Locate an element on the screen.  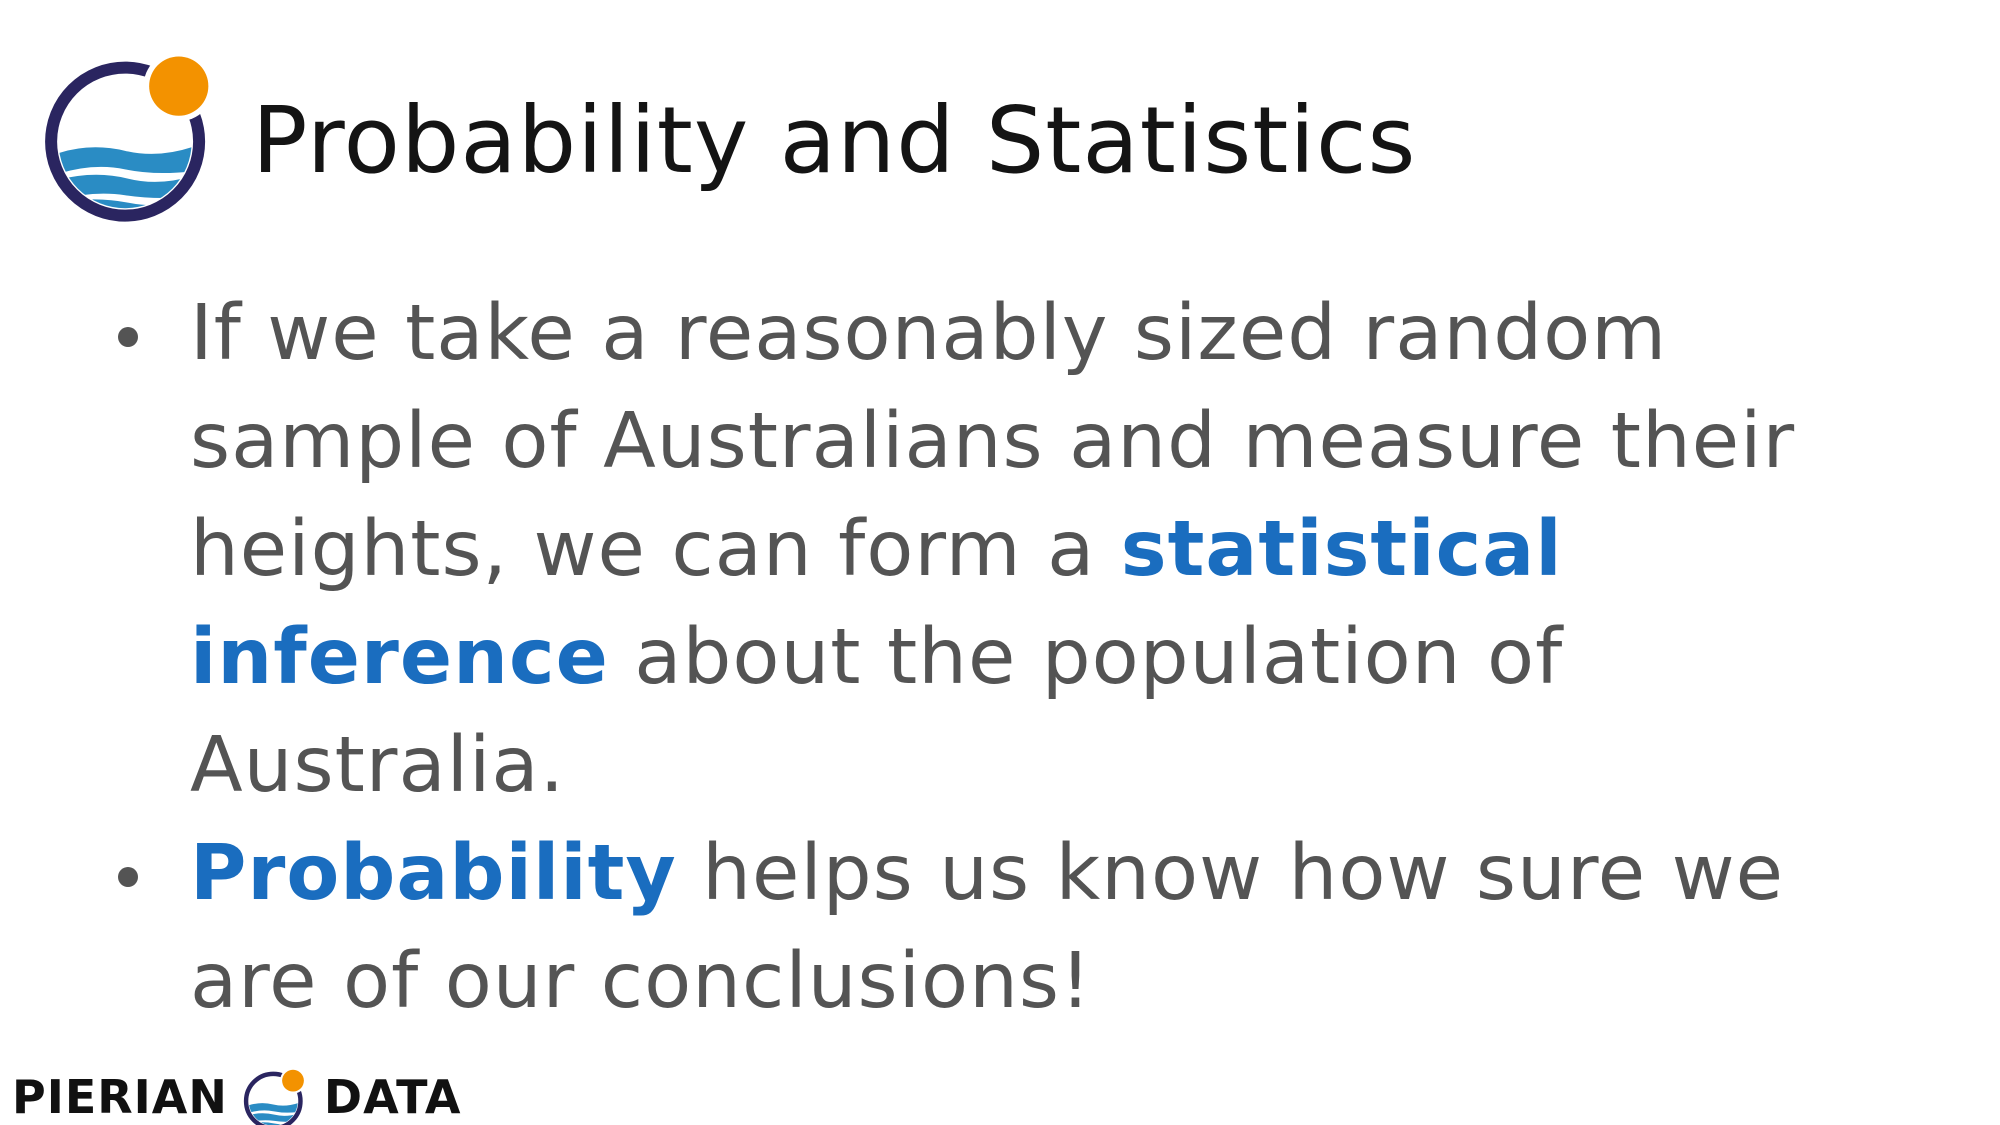
page-title: Probability and Statistics is located at coordinates (834, 140).